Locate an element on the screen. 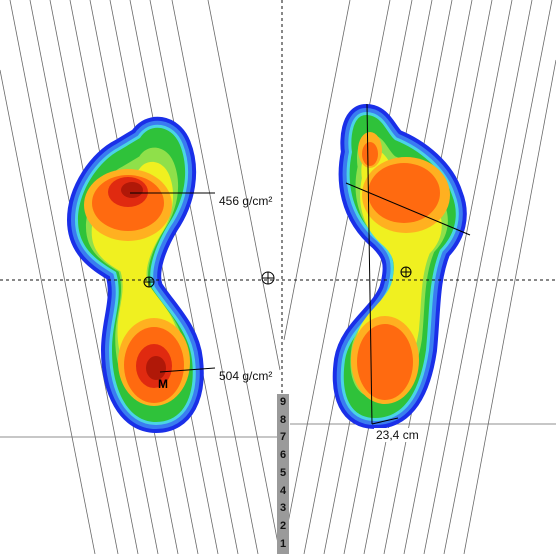 The height and width of the screenshot is (559, 556). center-of-pressure-markers is located at coordinates (277, 277).